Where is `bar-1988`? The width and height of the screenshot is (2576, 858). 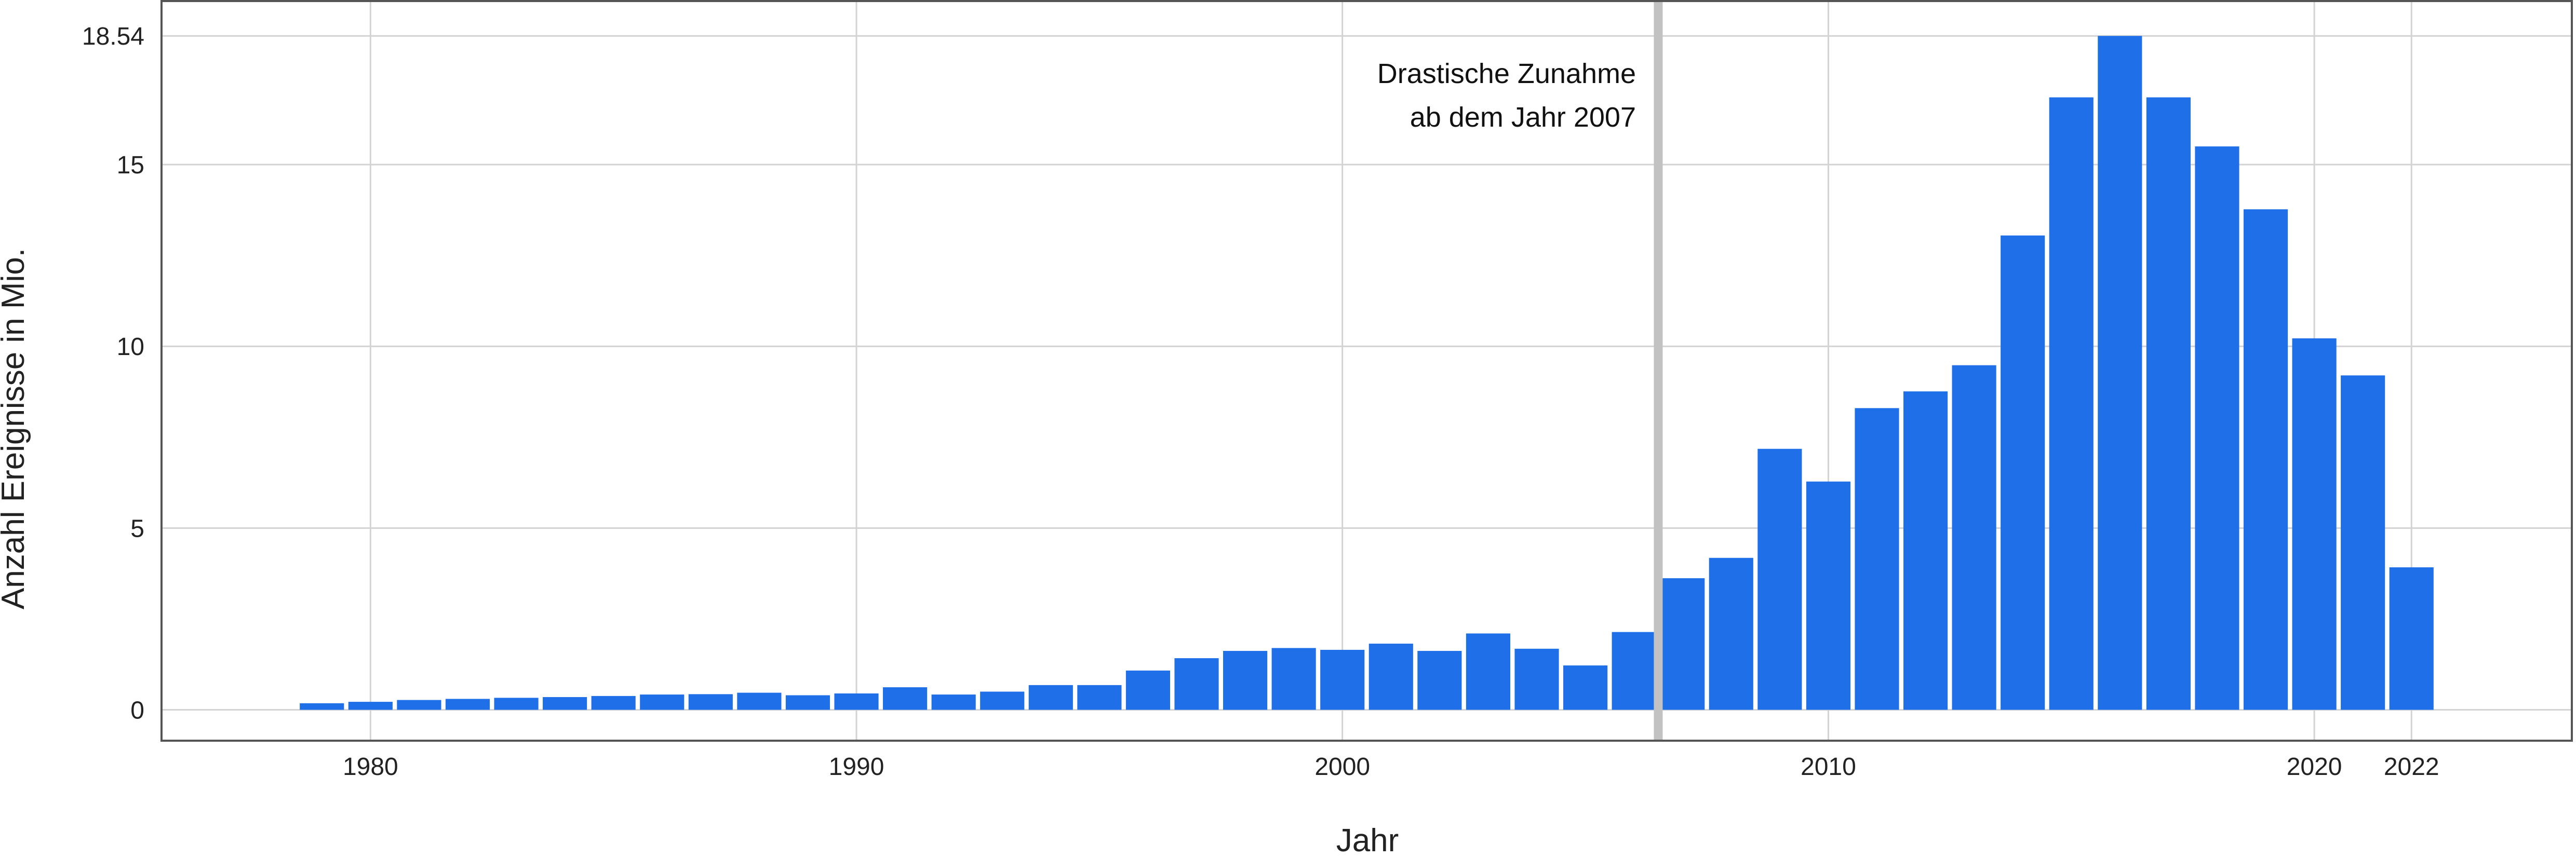
bar-1988 is located at coordinates (759, 702).